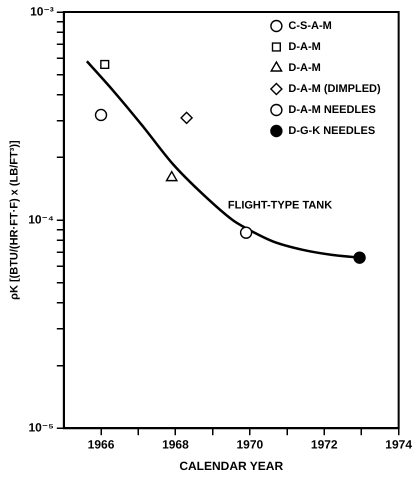 This screenshot has height=482, width=415. I want to click on x-tick-label: 1972, so click(324, 445).